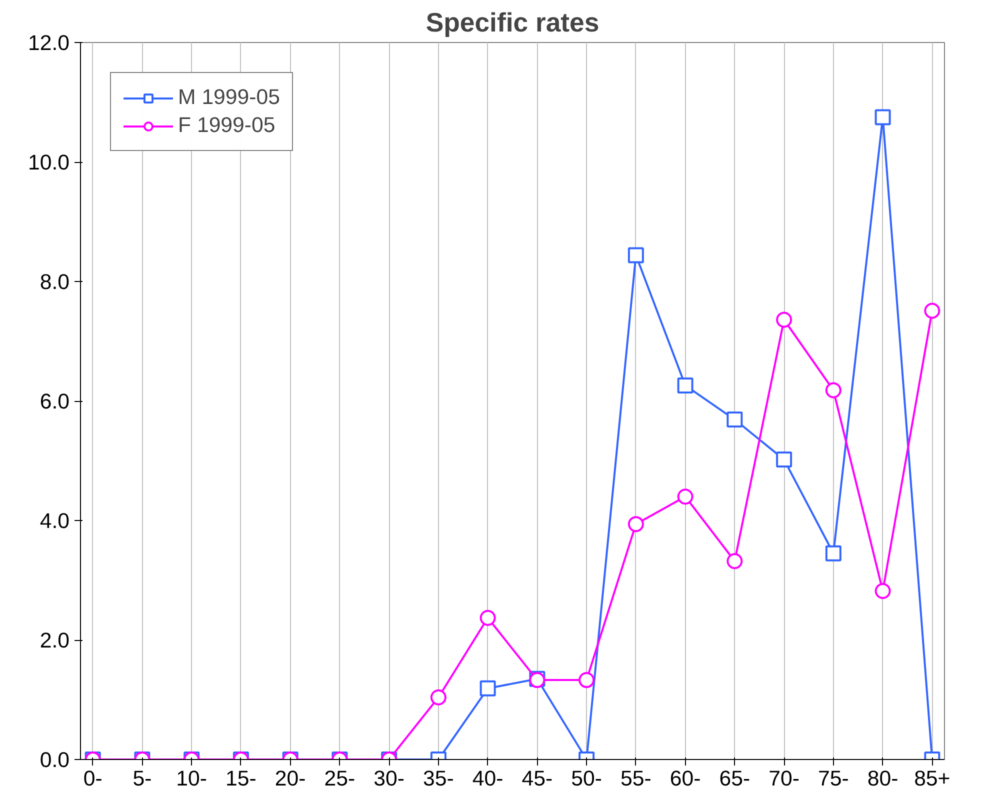  I want to click on y-tick-label: 8.0, so click(55, 282).